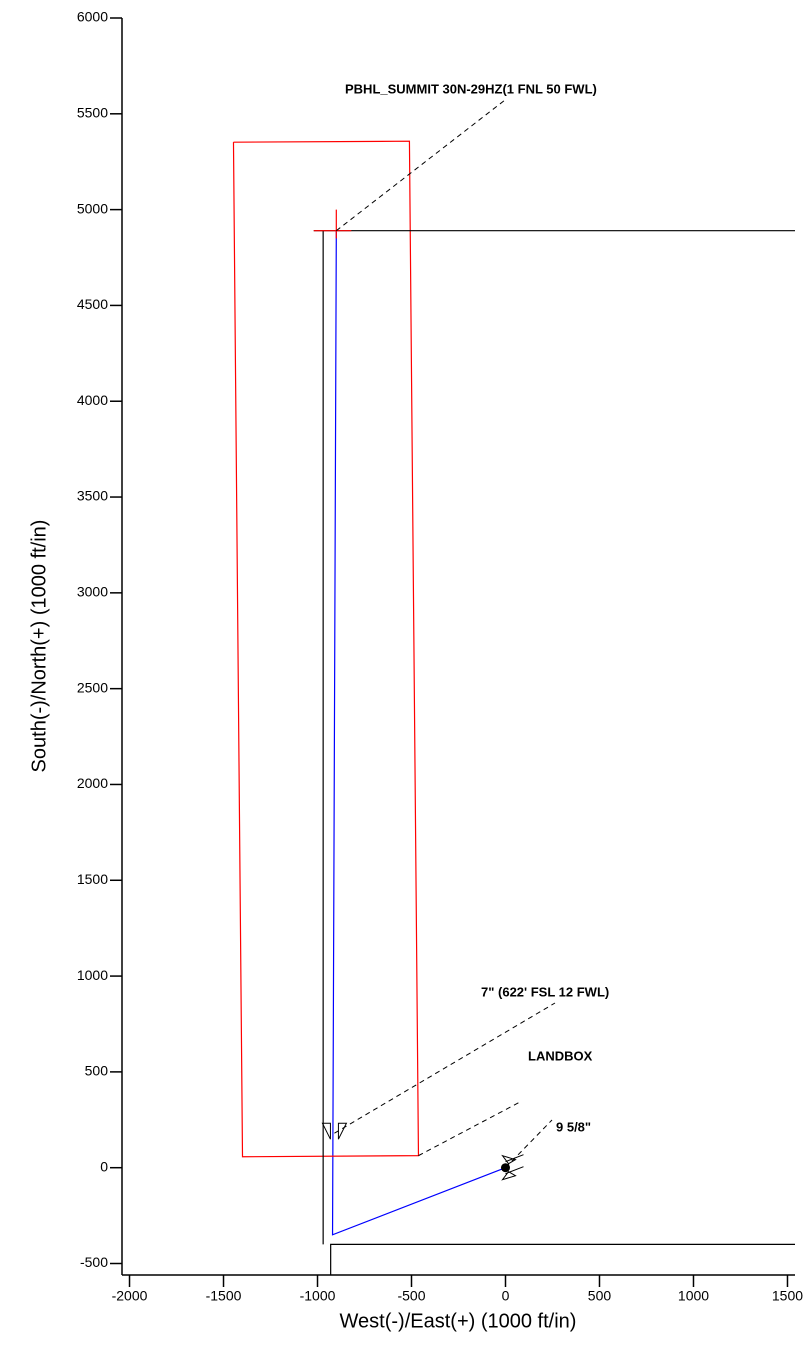  What do you see at coordinates (92, 17) in the screenshot?
I see `y-tick-label: 6000` at bounding box center [92, 17].